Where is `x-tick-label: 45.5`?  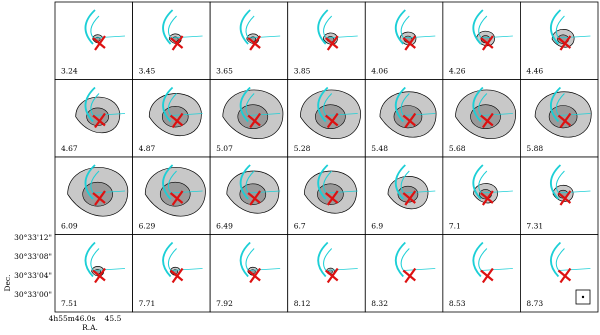 x-tick-label: 45.5 is located at coordinates (113, 318).